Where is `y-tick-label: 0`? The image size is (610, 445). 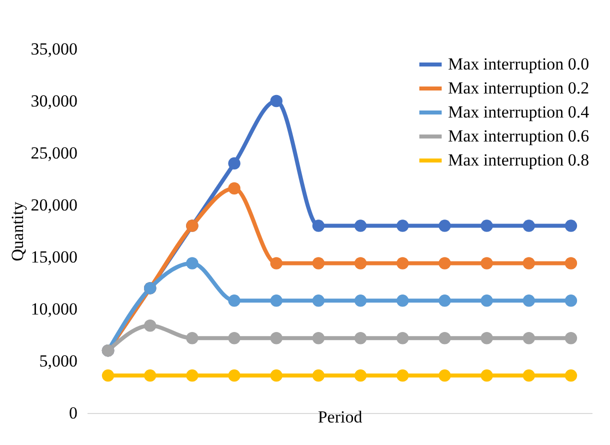 y-tick-label: 0 is located at coordinates (73, 413).